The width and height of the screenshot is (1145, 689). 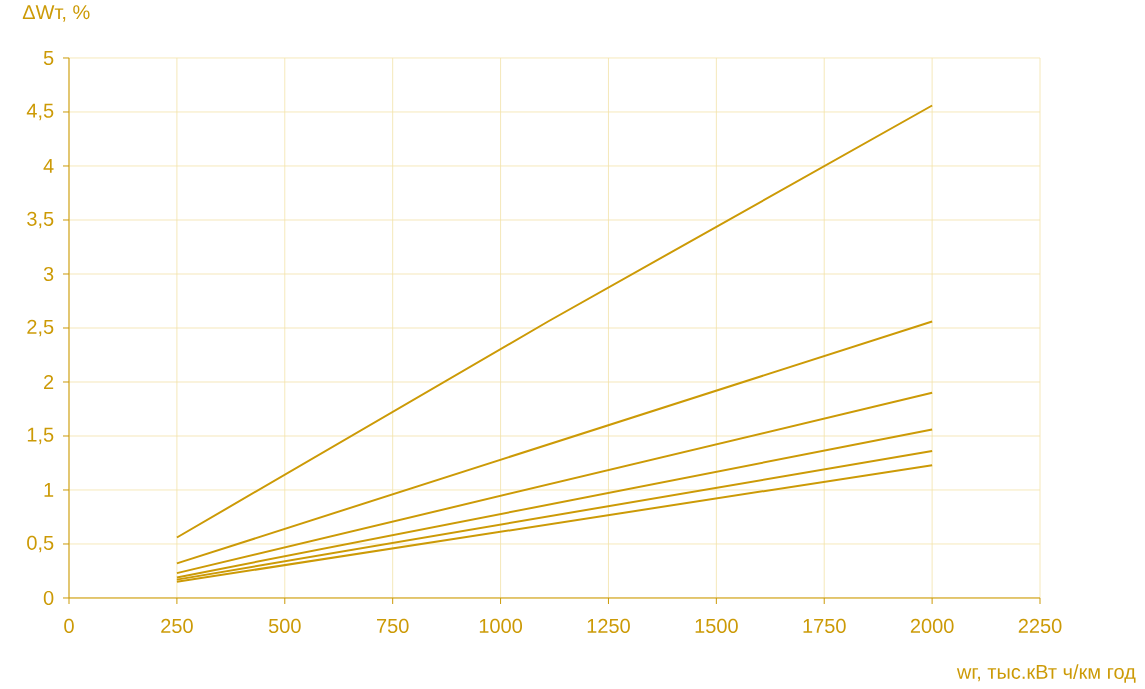 What do you see at coordinates (49, 382) in the screenshot?
I see `y-tick-label: 2` at bounding box center [49, 382].